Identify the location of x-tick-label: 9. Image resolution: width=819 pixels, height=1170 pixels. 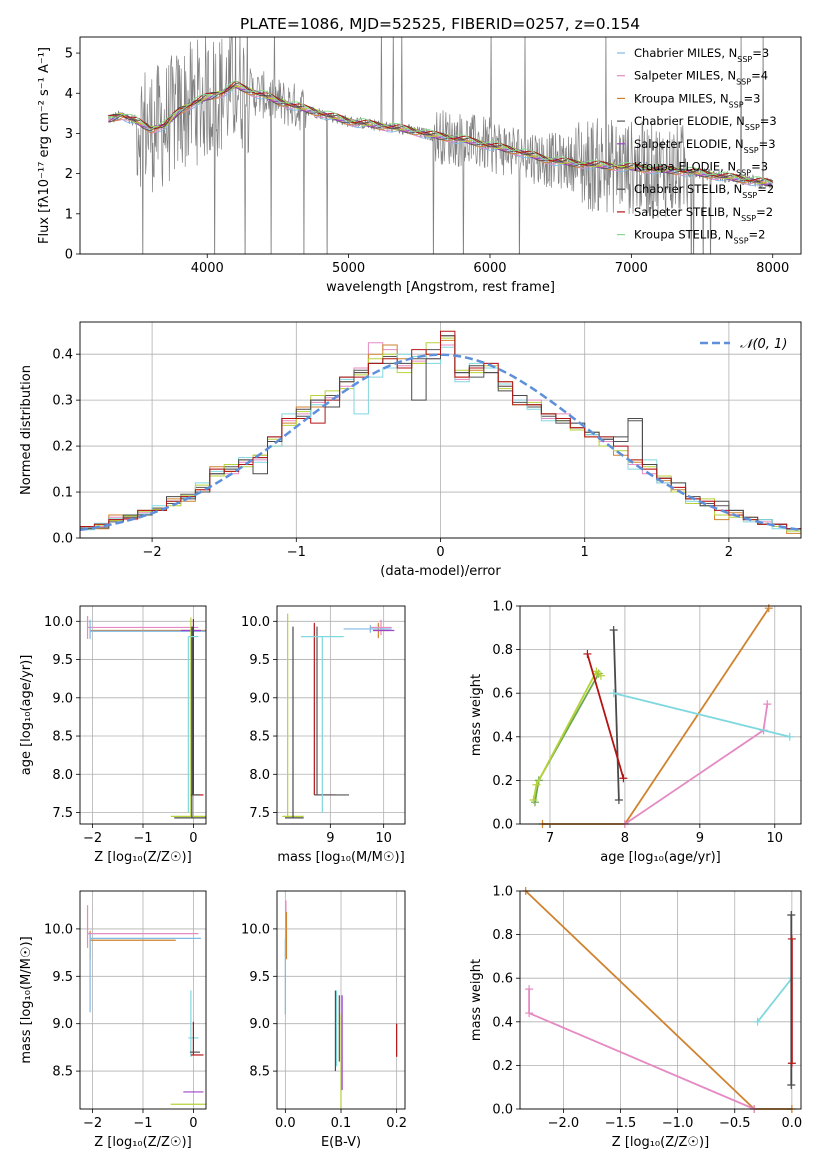
(700, 838).